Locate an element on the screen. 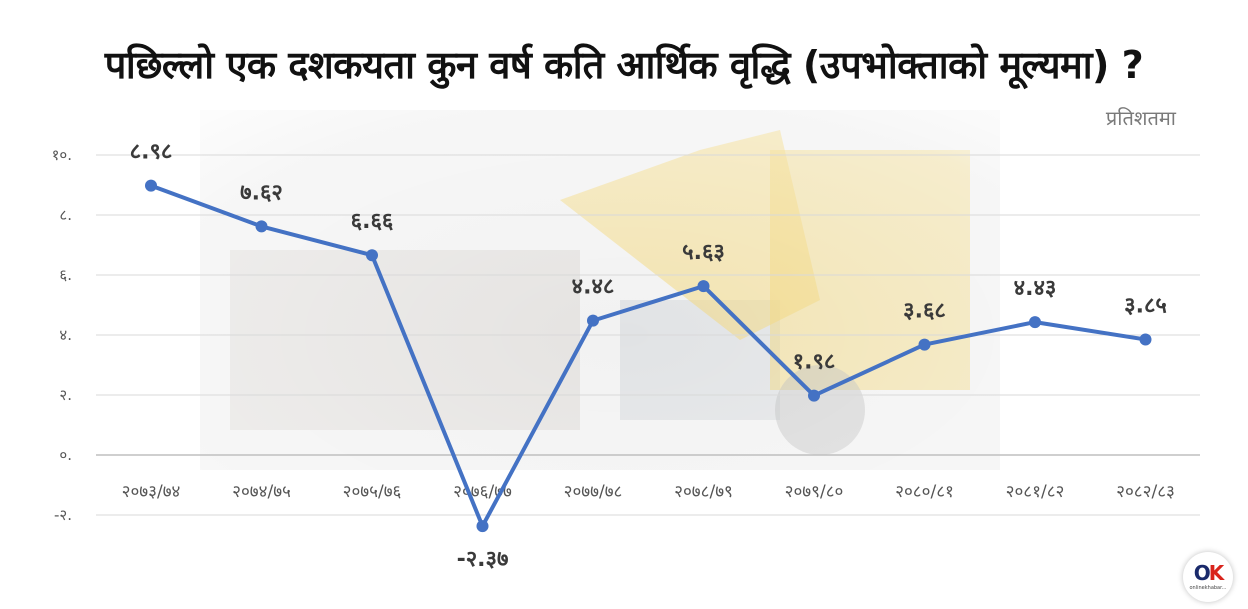 This screenshot has height=609, width=1248. logo-mark-k: K is located at coordinates (1216, 573).